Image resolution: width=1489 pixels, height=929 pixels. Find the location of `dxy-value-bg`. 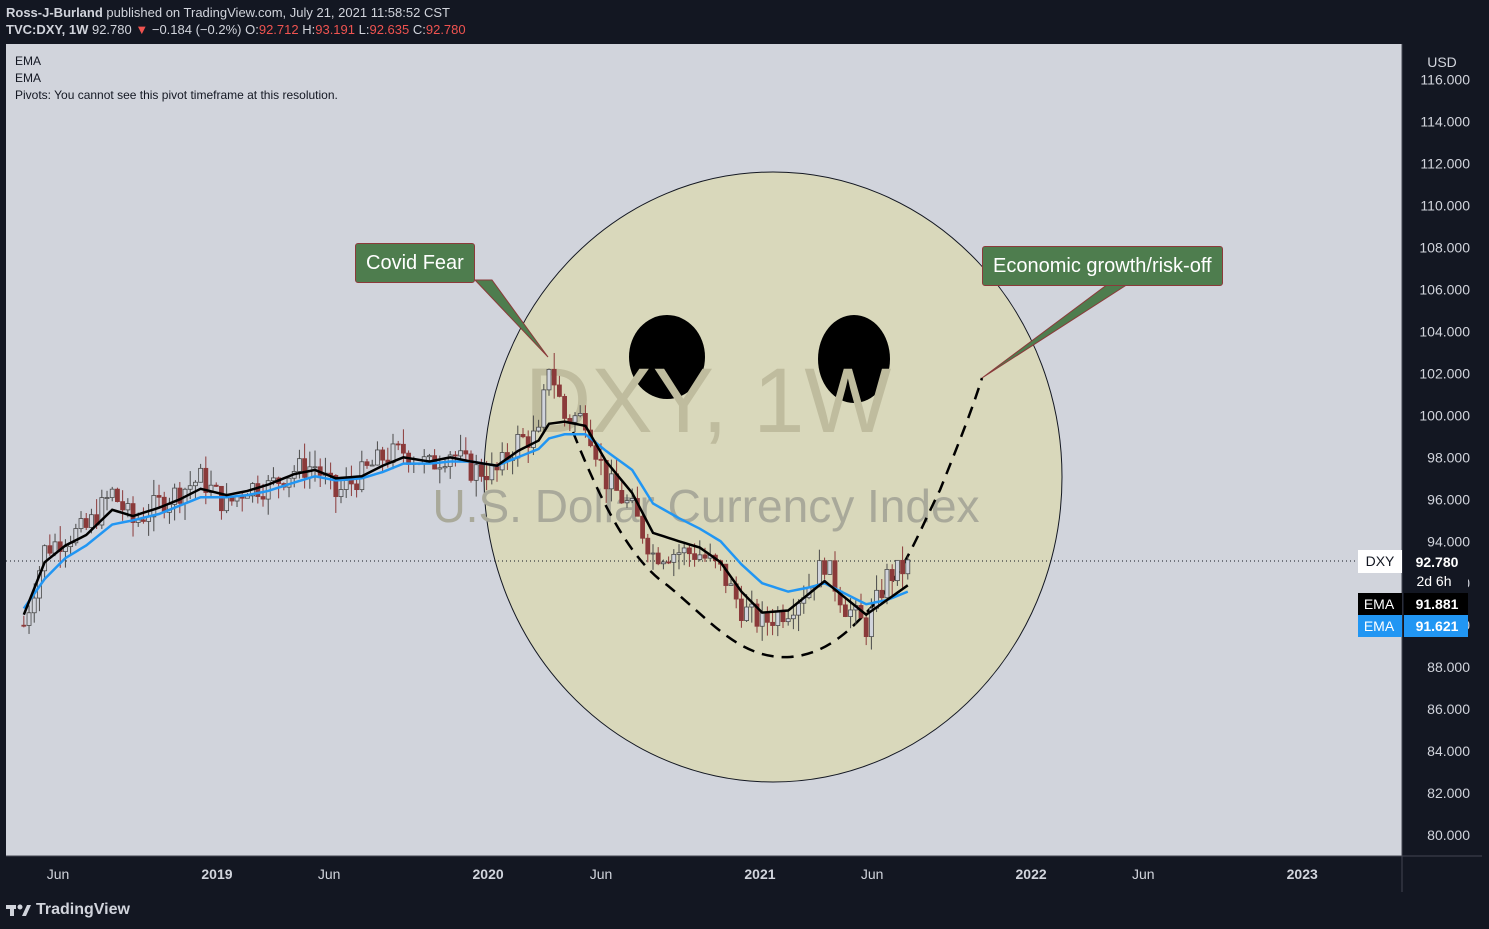

dxy-value-bg is located at coordinates (1436, 571).